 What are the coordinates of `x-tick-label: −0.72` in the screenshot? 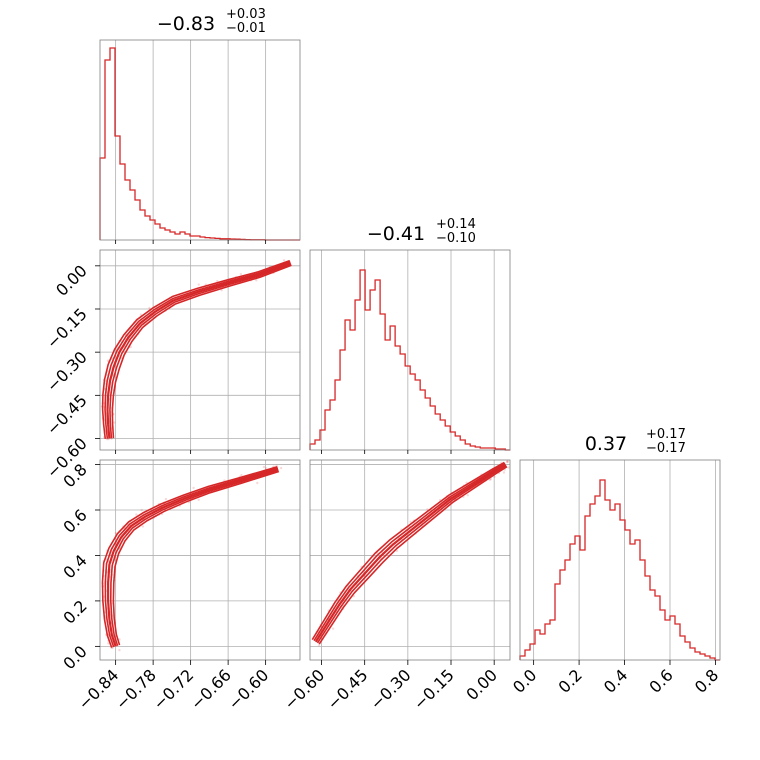 It's located at (173, 689).